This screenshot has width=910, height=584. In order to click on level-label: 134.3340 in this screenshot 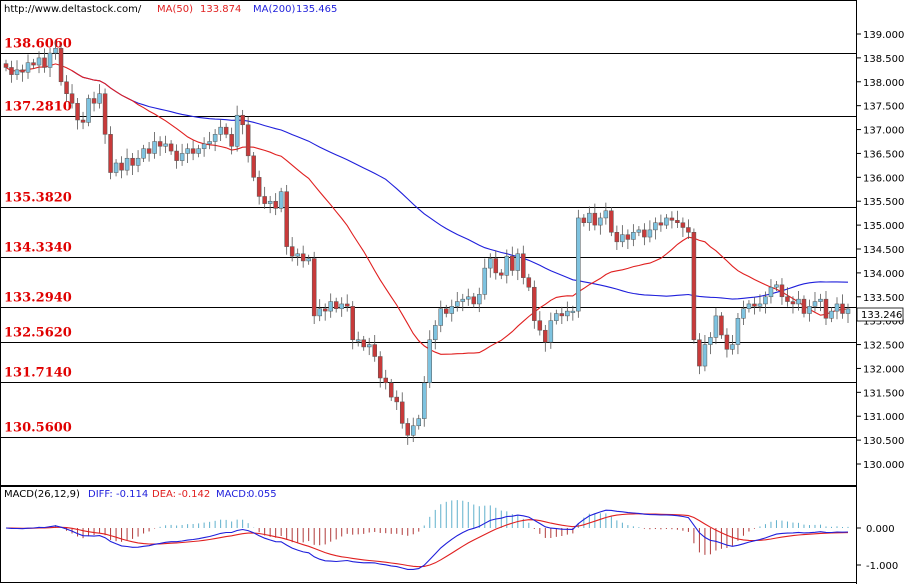, I will do `click(38, 248)`.